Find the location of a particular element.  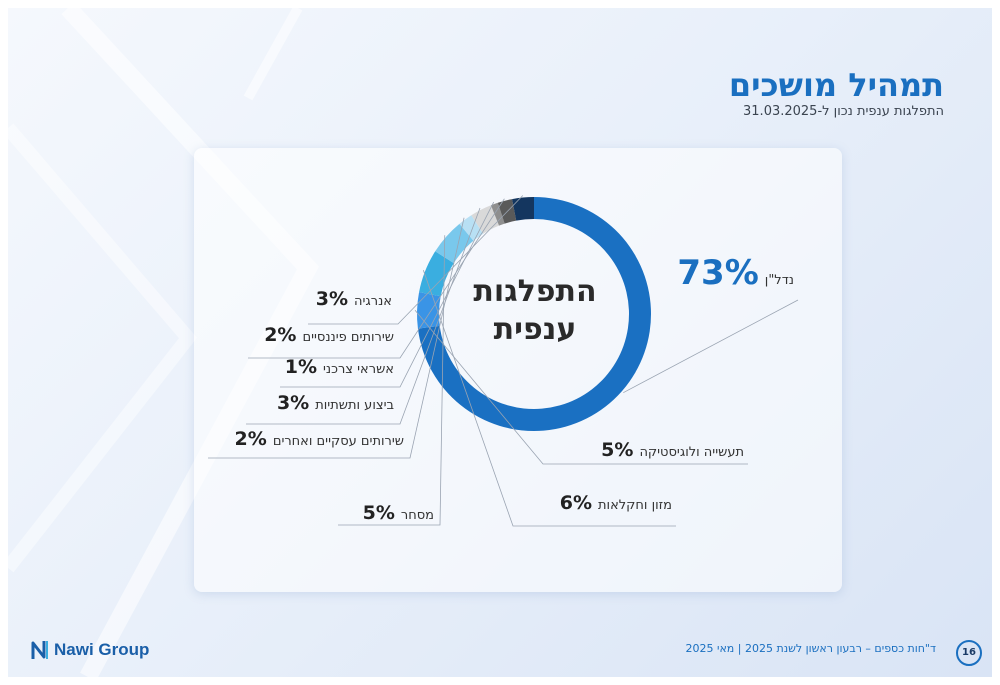

slice-name: תעשייה ולוגיסטיקה is located at coordinates (691, 452).